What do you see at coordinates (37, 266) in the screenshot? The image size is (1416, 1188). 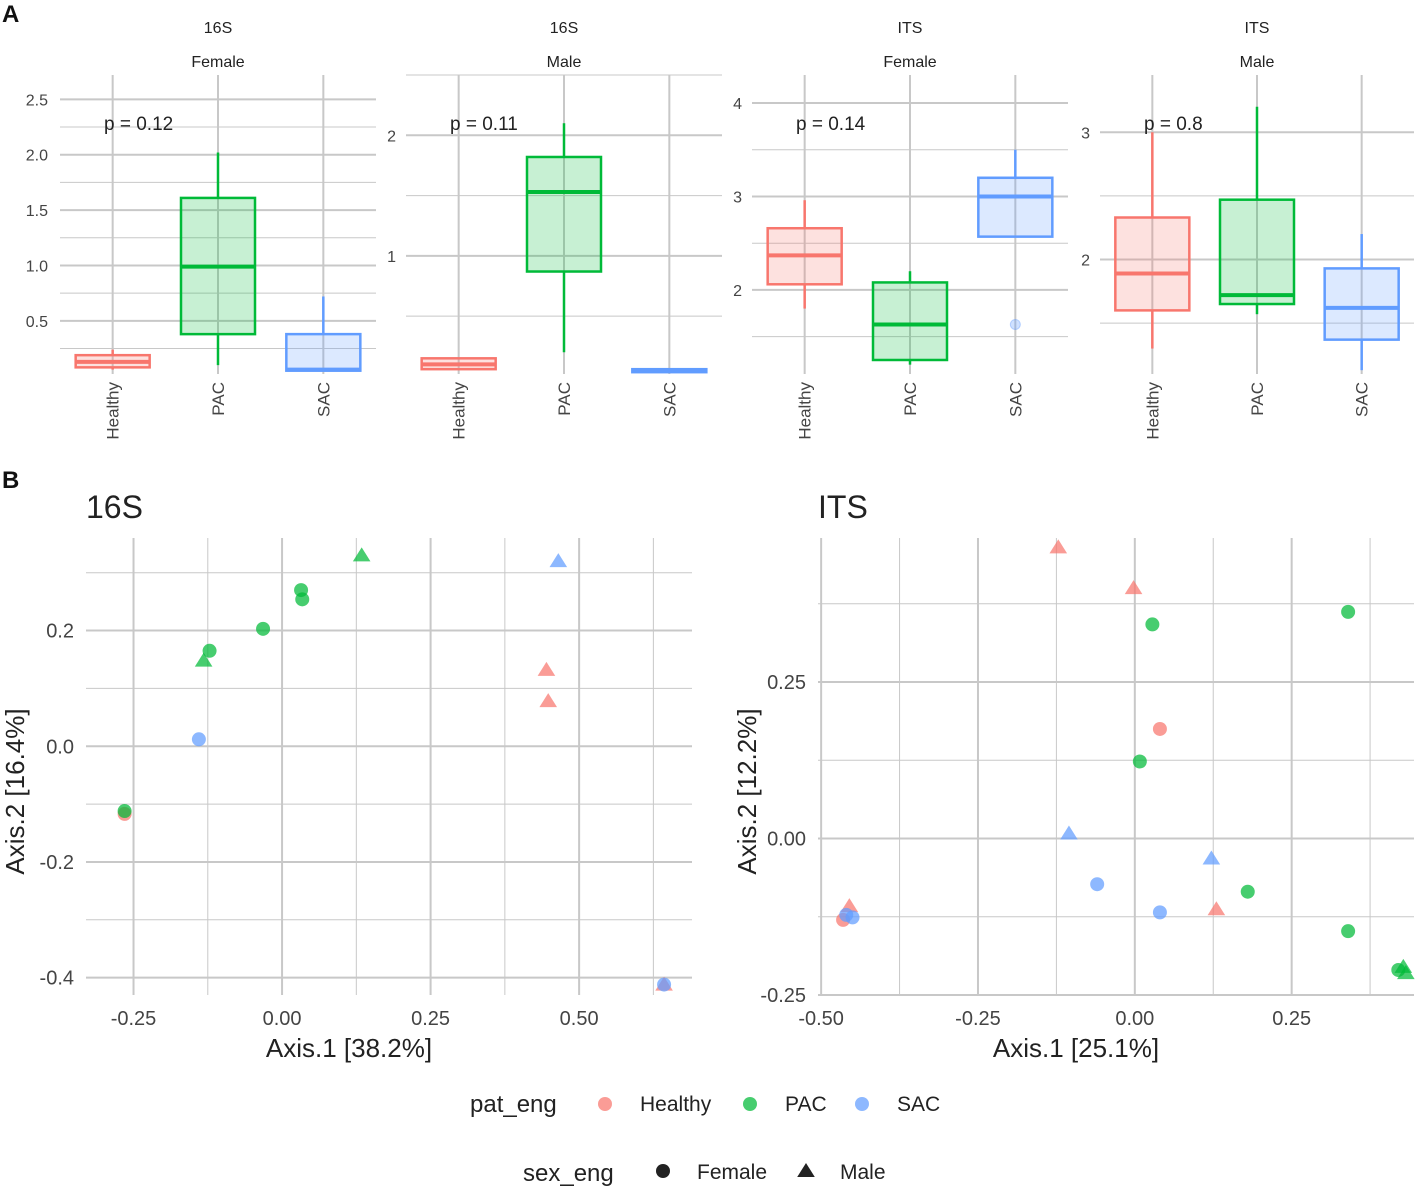 I see `y-tick-label: 1.0` at bounding box center [37, 266].